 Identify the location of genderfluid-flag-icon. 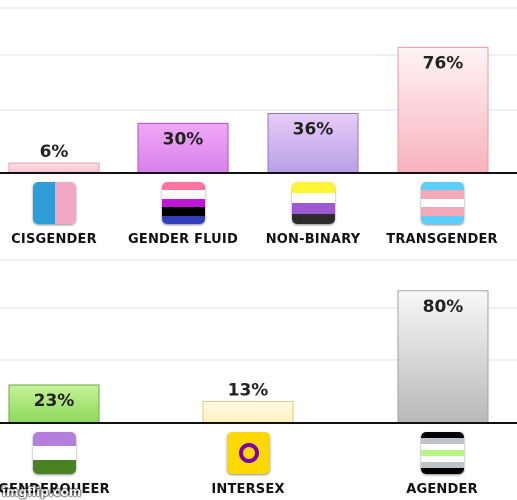
(183, 203).